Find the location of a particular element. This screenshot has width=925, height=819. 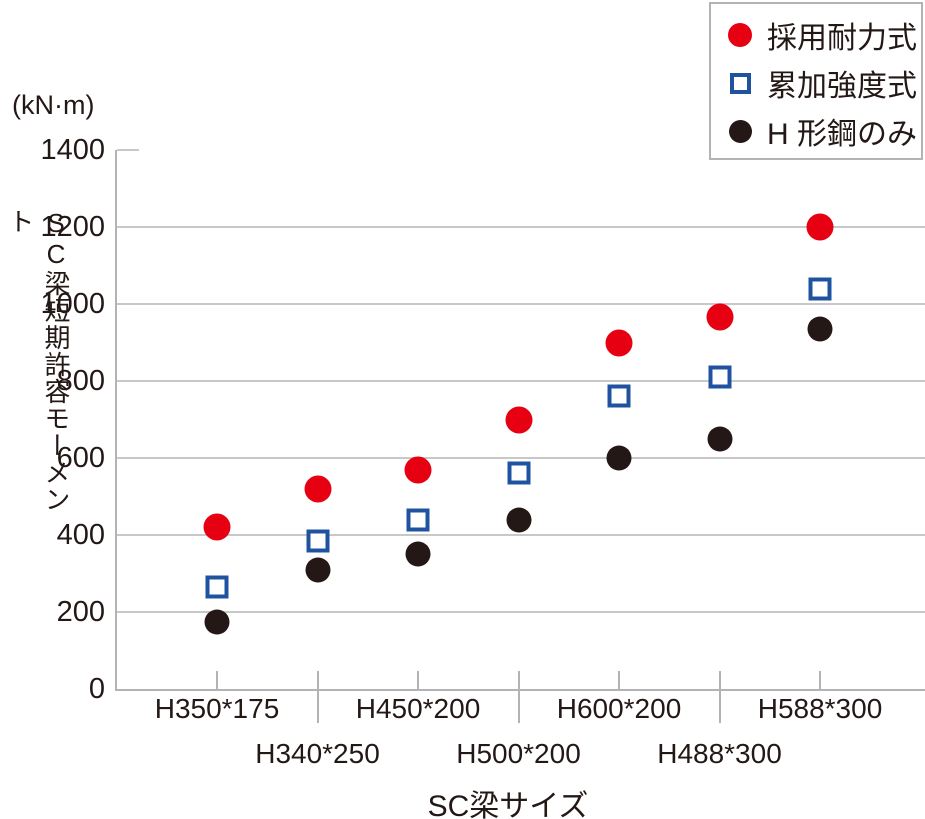

data-point-H 形鋼のみ-H450*200 is located at coordinates (418, 554).